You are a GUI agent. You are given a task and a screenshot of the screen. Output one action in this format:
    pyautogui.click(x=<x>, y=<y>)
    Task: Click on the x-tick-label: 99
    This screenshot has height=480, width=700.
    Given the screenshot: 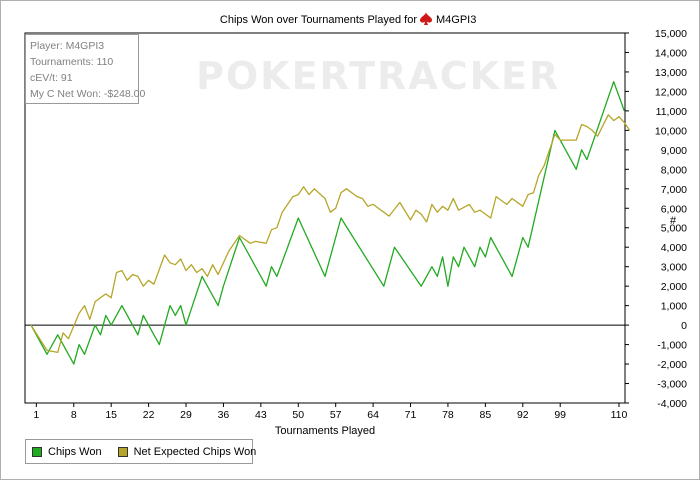 What is the action you would take?
    pyautogui.click(x=560, y=415)
    